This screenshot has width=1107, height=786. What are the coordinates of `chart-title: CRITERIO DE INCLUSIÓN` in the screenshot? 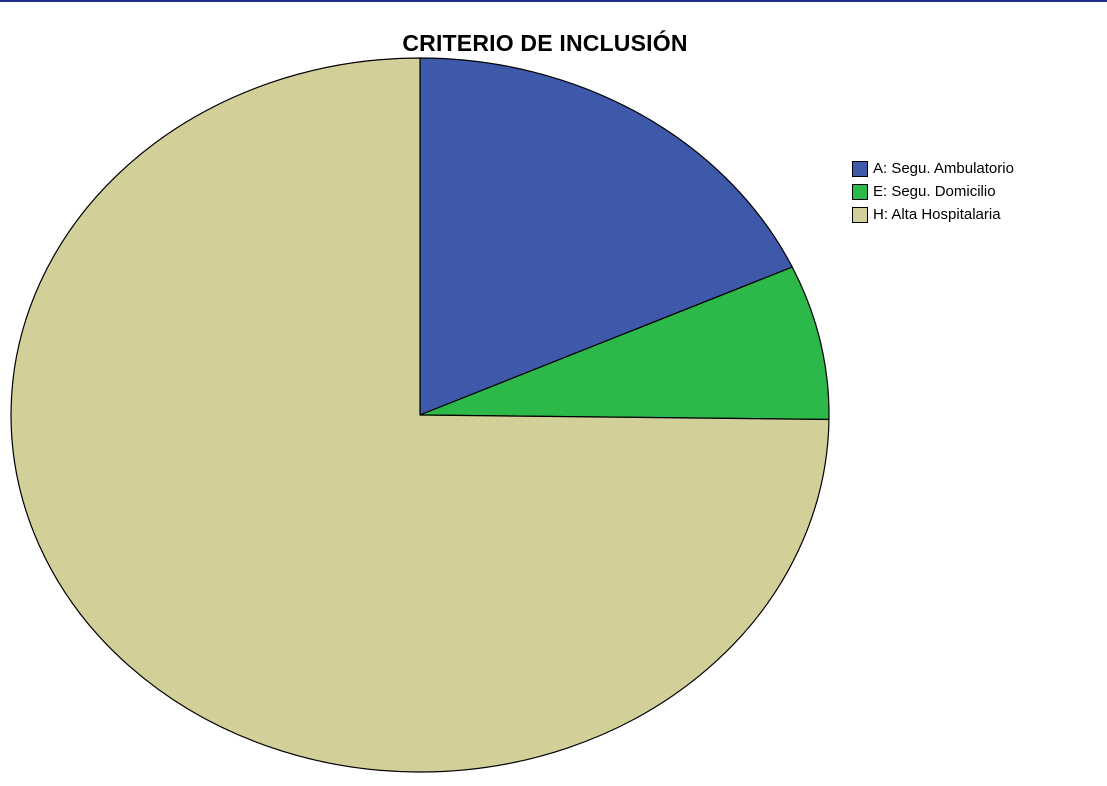 It's located at (545, 43).